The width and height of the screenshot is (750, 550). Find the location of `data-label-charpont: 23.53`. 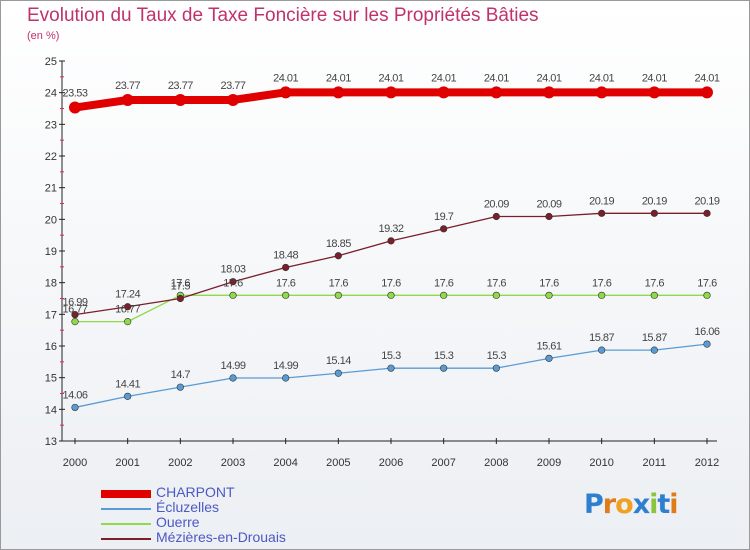

data-label-charpont: 23.53 is located at coordinates (74, 94).